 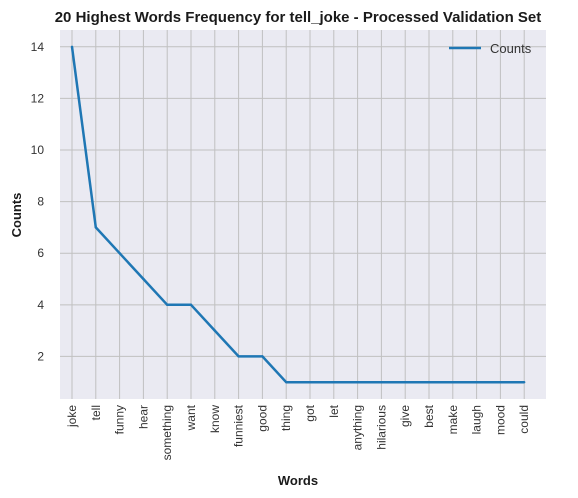 I want to click on y-axis-label: Counts, so click(x=16, y=215).